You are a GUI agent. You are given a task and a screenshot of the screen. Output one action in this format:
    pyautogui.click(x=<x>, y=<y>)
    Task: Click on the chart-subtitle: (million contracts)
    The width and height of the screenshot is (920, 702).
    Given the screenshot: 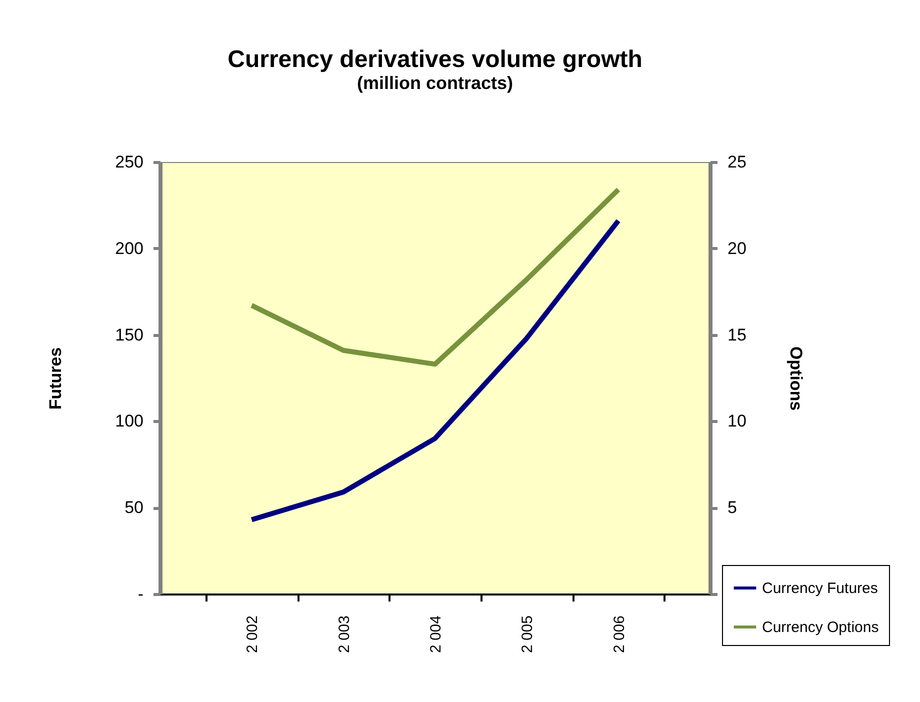 What is the action you would take?
    pyautogui.click(x=435, y=83)
    